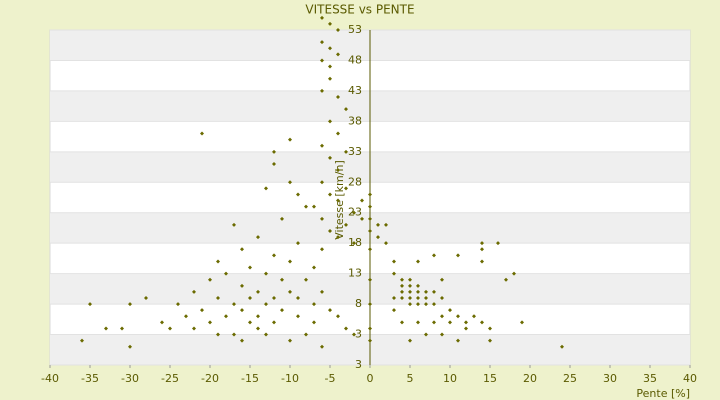 The image size is (720, 400). I want to click on x-tick-label: 20, so click(530, 378).